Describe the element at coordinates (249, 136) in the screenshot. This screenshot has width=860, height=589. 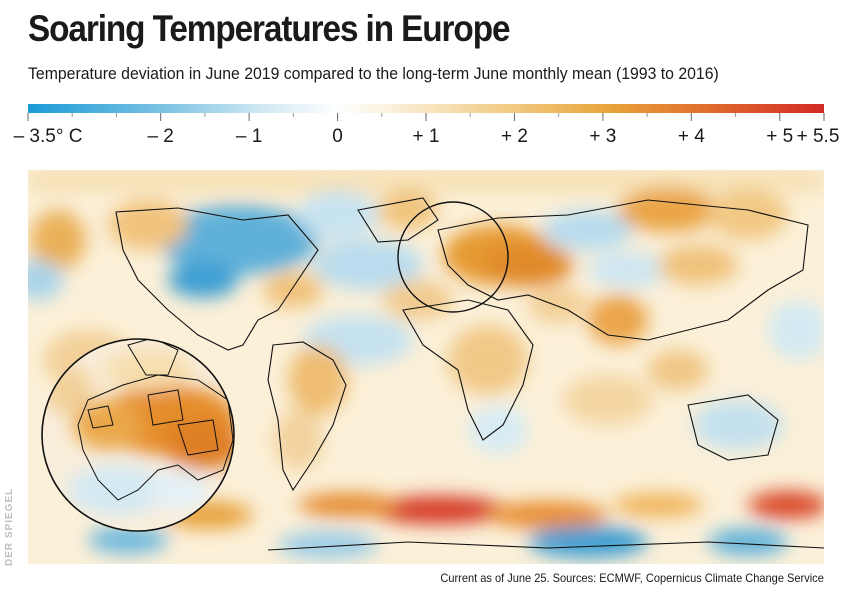
I see `scale-tick-label: – 1` at that location.